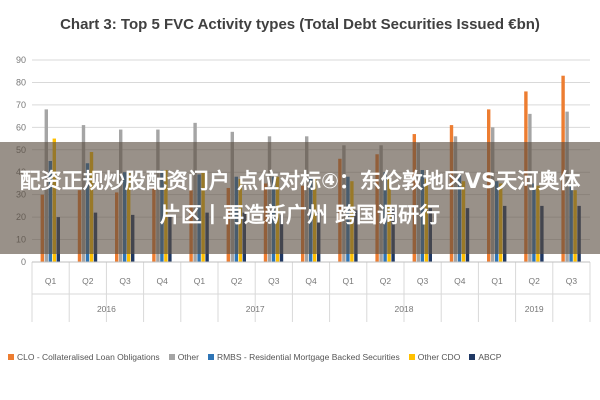 This screenshot has width=600, height=400. I want to click on legend-label: ABCP, so click(490, 357).